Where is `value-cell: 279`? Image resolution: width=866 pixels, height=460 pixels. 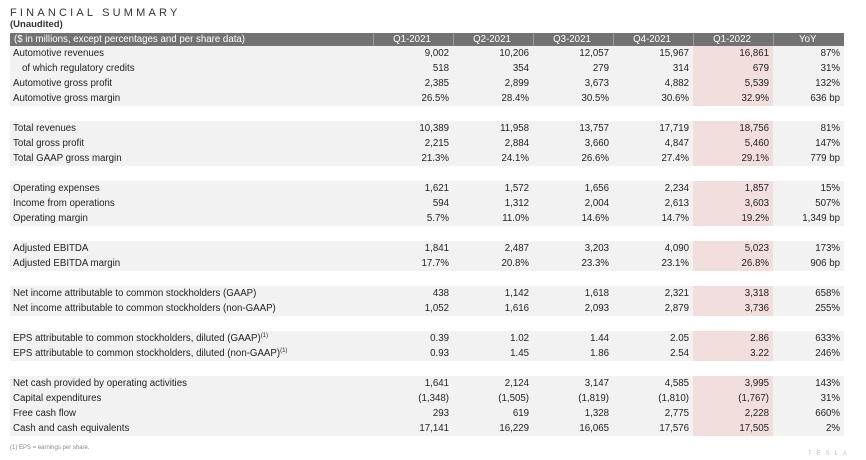 value-cell: 279 is located at coordinates (573, 68).